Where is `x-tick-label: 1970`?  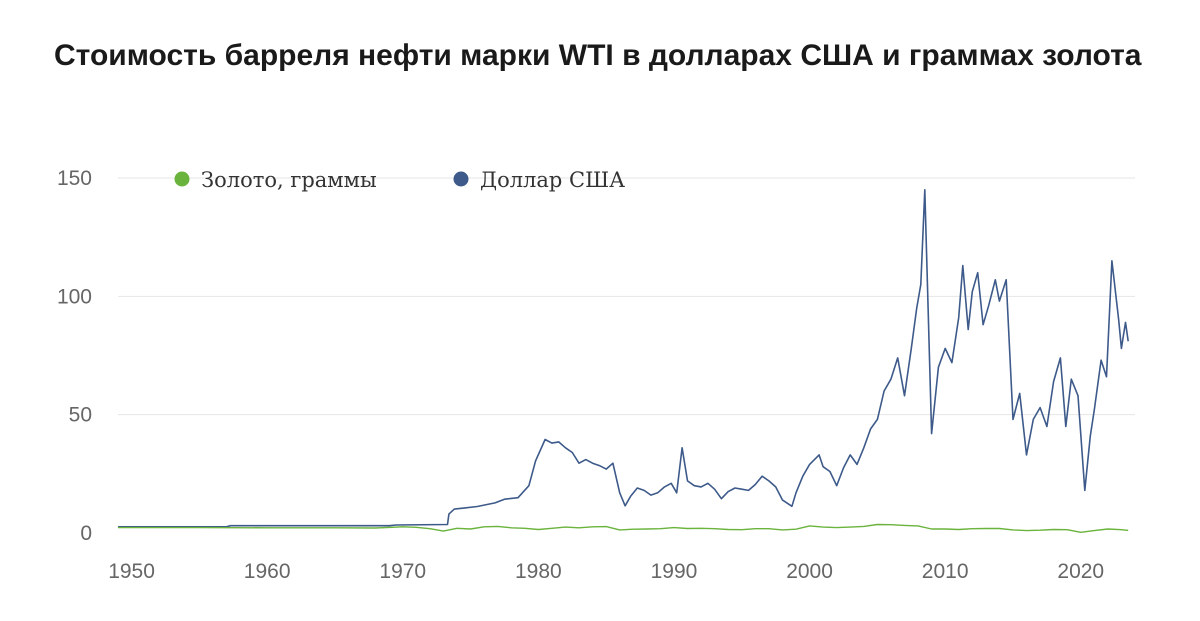 x-tick-label: 1970 is located at coordinates (402, 571).